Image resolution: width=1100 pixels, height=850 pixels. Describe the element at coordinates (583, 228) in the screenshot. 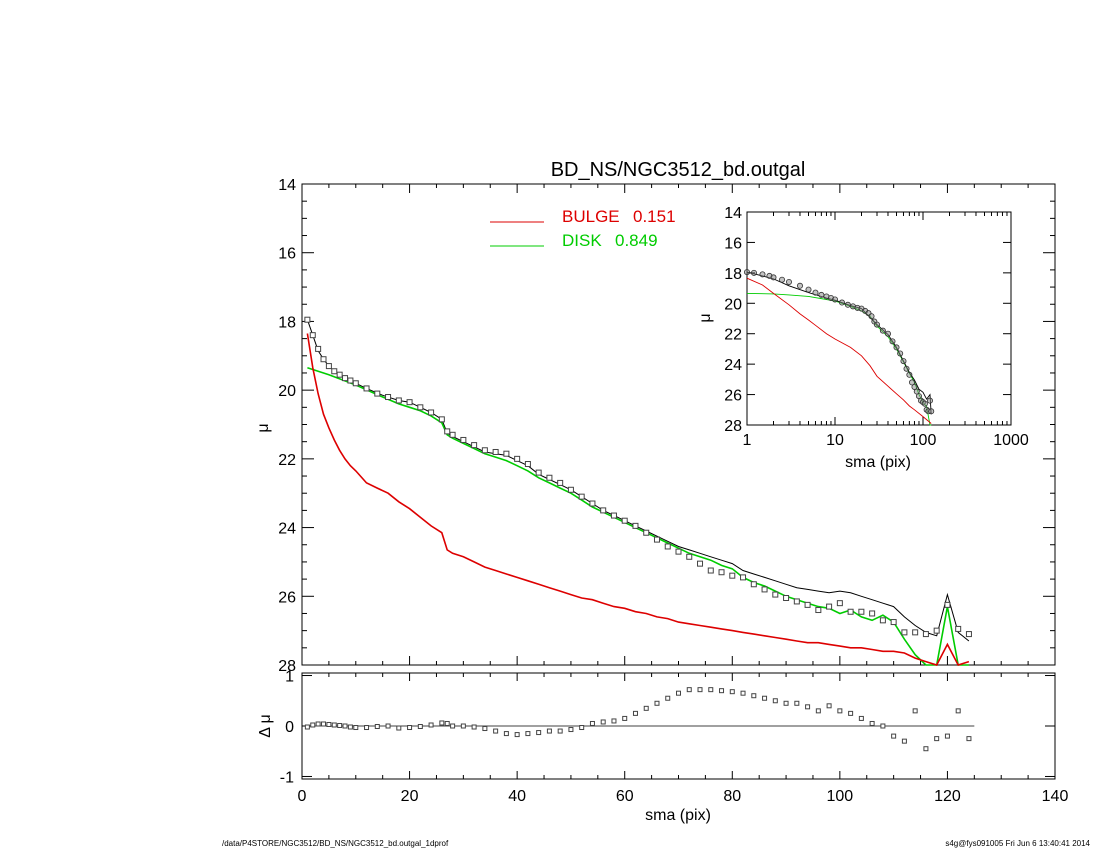

I see `legend: BULGE 0.151 DISK 0.849` at that location.